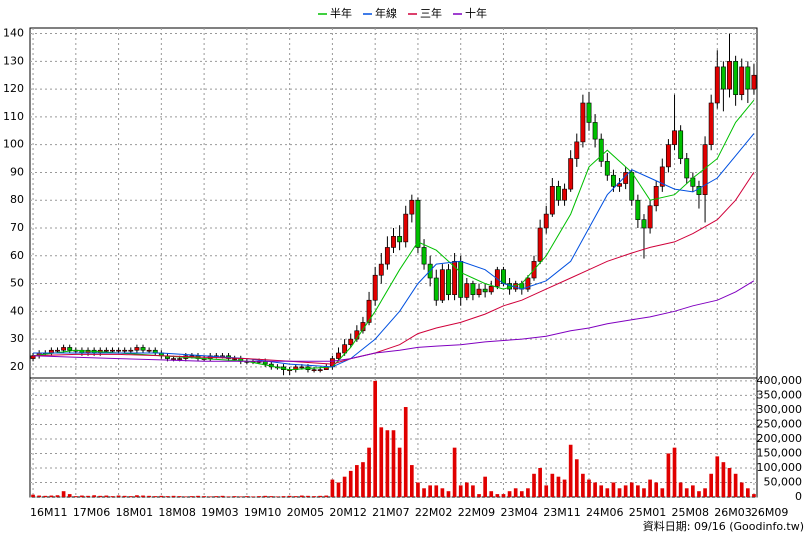  What do you see at coordinates (391, 512) in the screenshot?
I see `x-tick-label: 21M07` at bounding box center [391, 512].